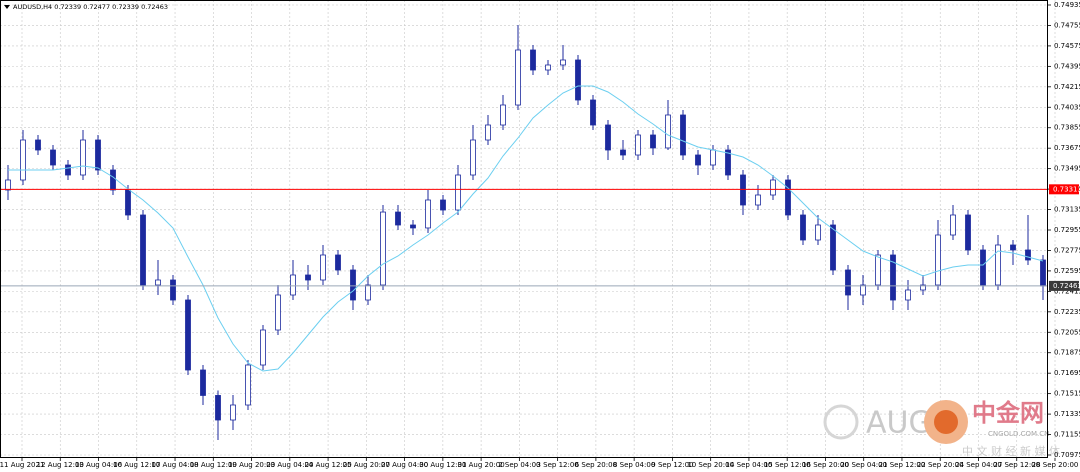  I want to click on y-tick-label: 0.74935, so click(1067, 5).